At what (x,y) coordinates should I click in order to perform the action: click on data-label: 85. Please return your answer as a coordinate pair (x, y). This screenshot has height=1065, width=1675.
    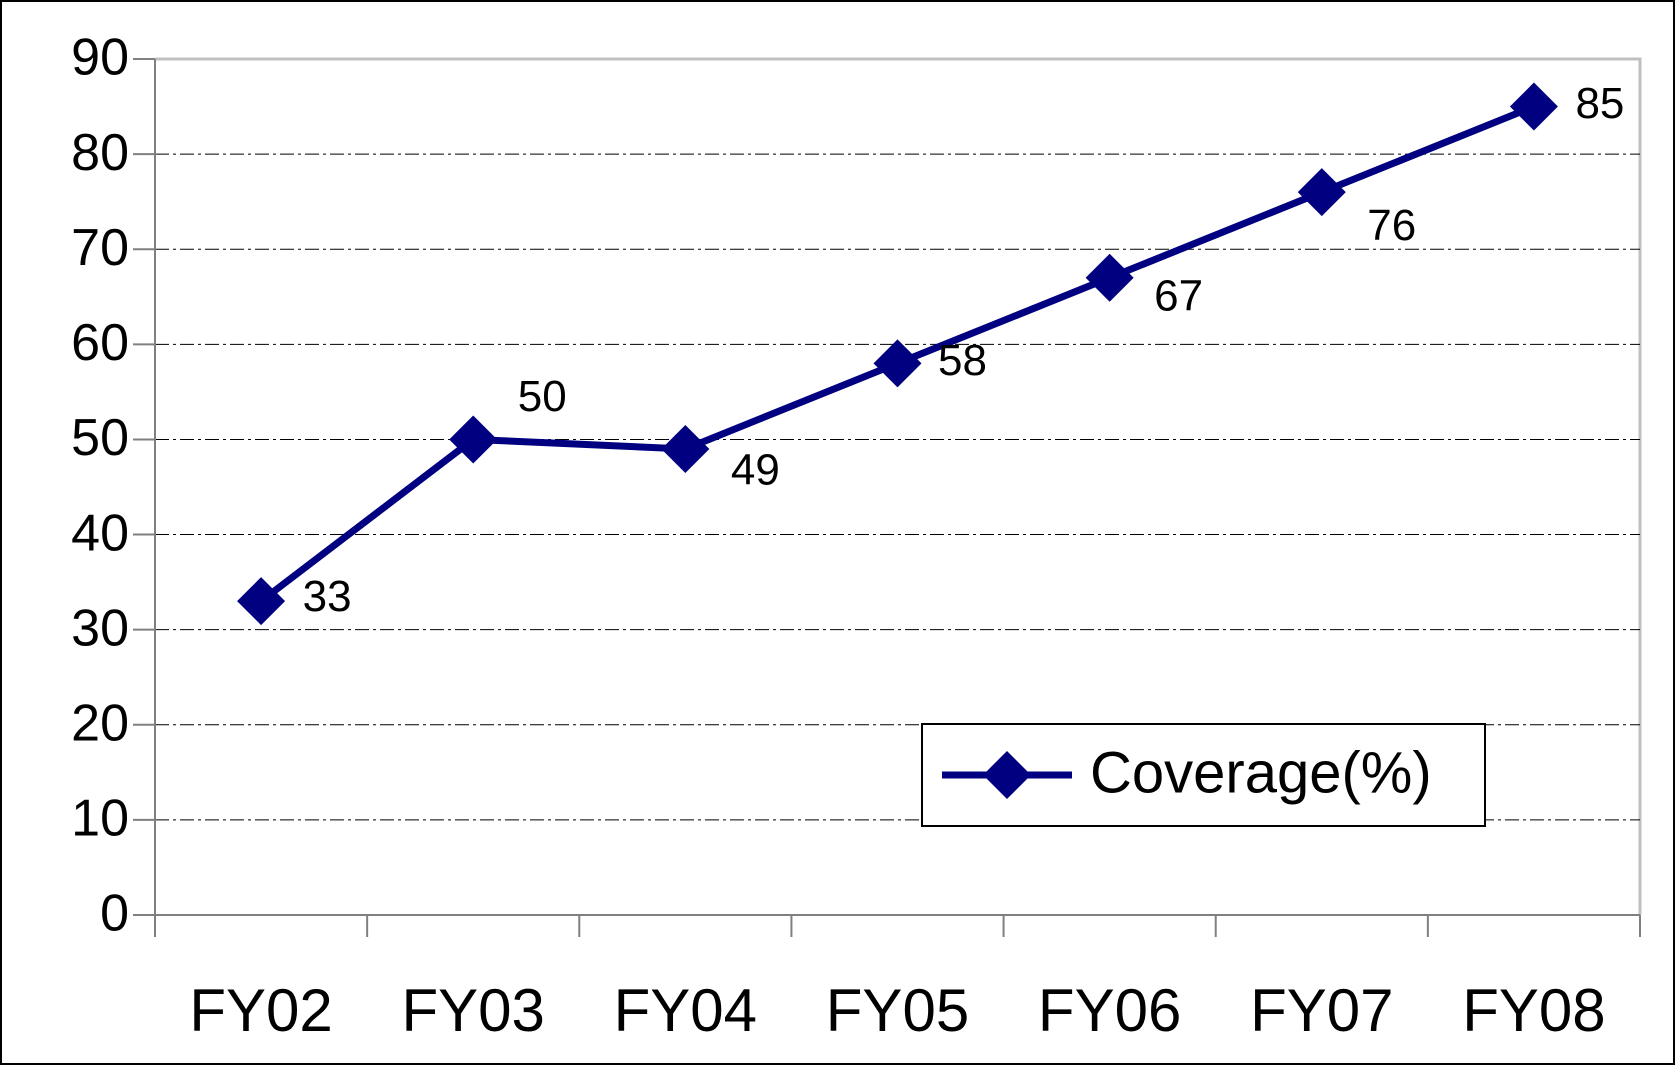
    Looking at the image, I should click on (1599, 103).